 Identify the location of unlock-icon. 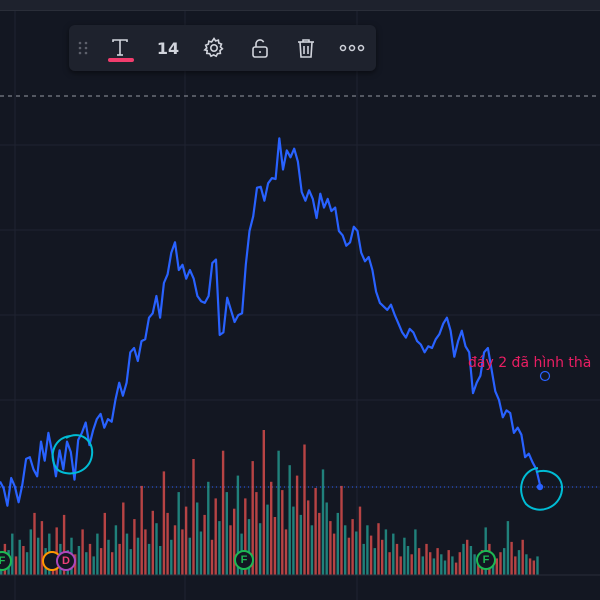
(260, 48).